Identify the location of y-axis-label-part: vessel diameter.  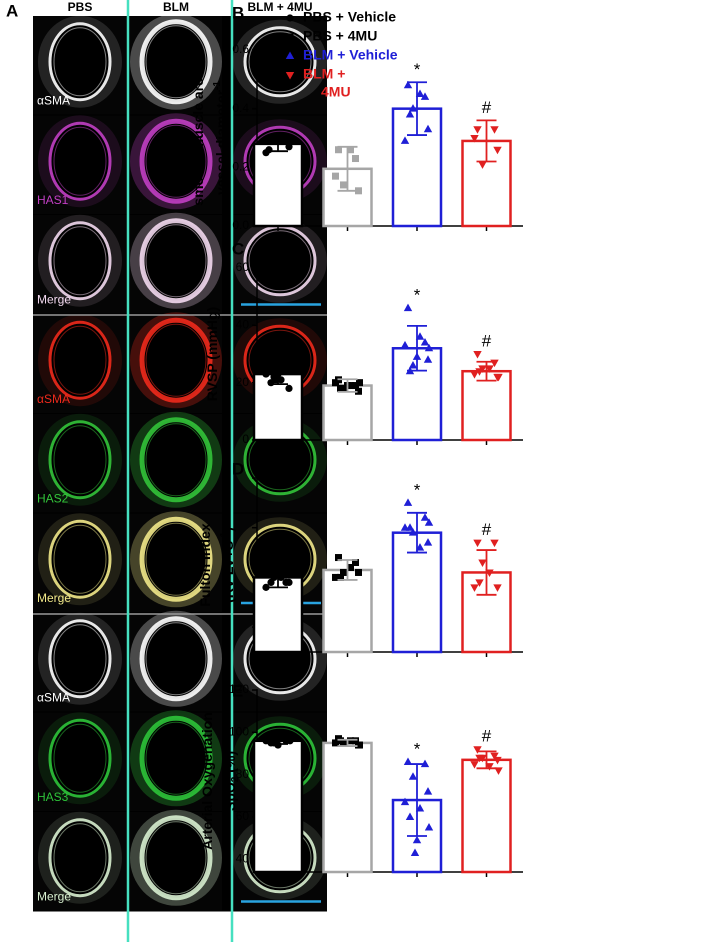
(221, 142).